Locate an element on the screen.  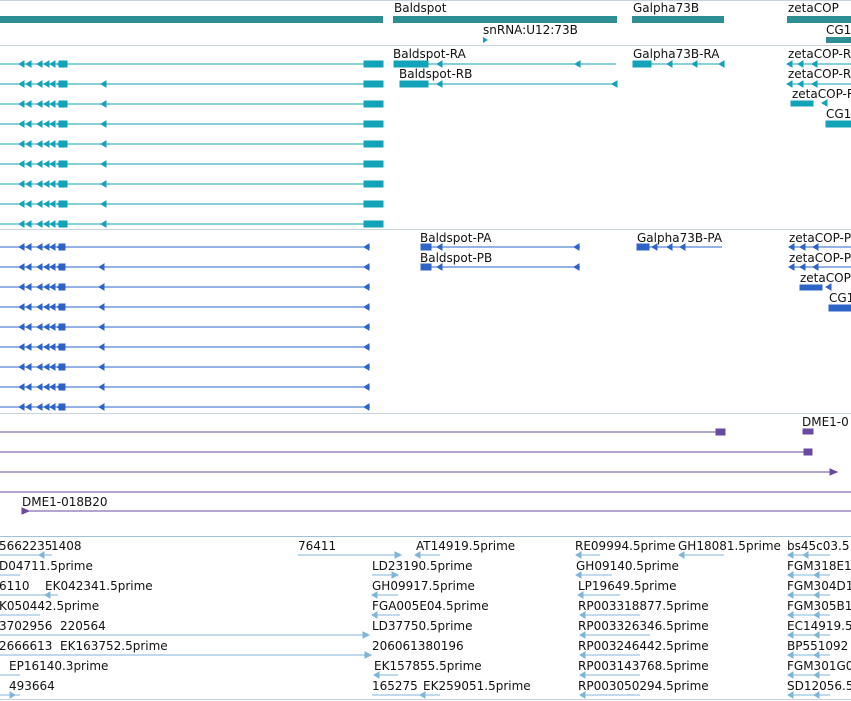
est-label: K050442.5prime is located at coordinates (50, 606).